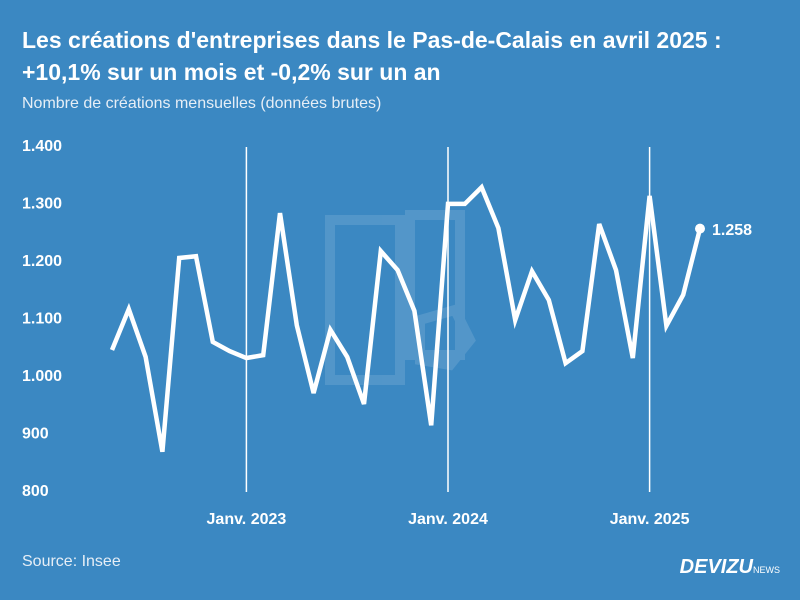 The width and height of the screenshot is (800, 600). Describe the element at coordinates (42, 319) in the screenshot. I see `y-tick-label: 1.100` at that location.